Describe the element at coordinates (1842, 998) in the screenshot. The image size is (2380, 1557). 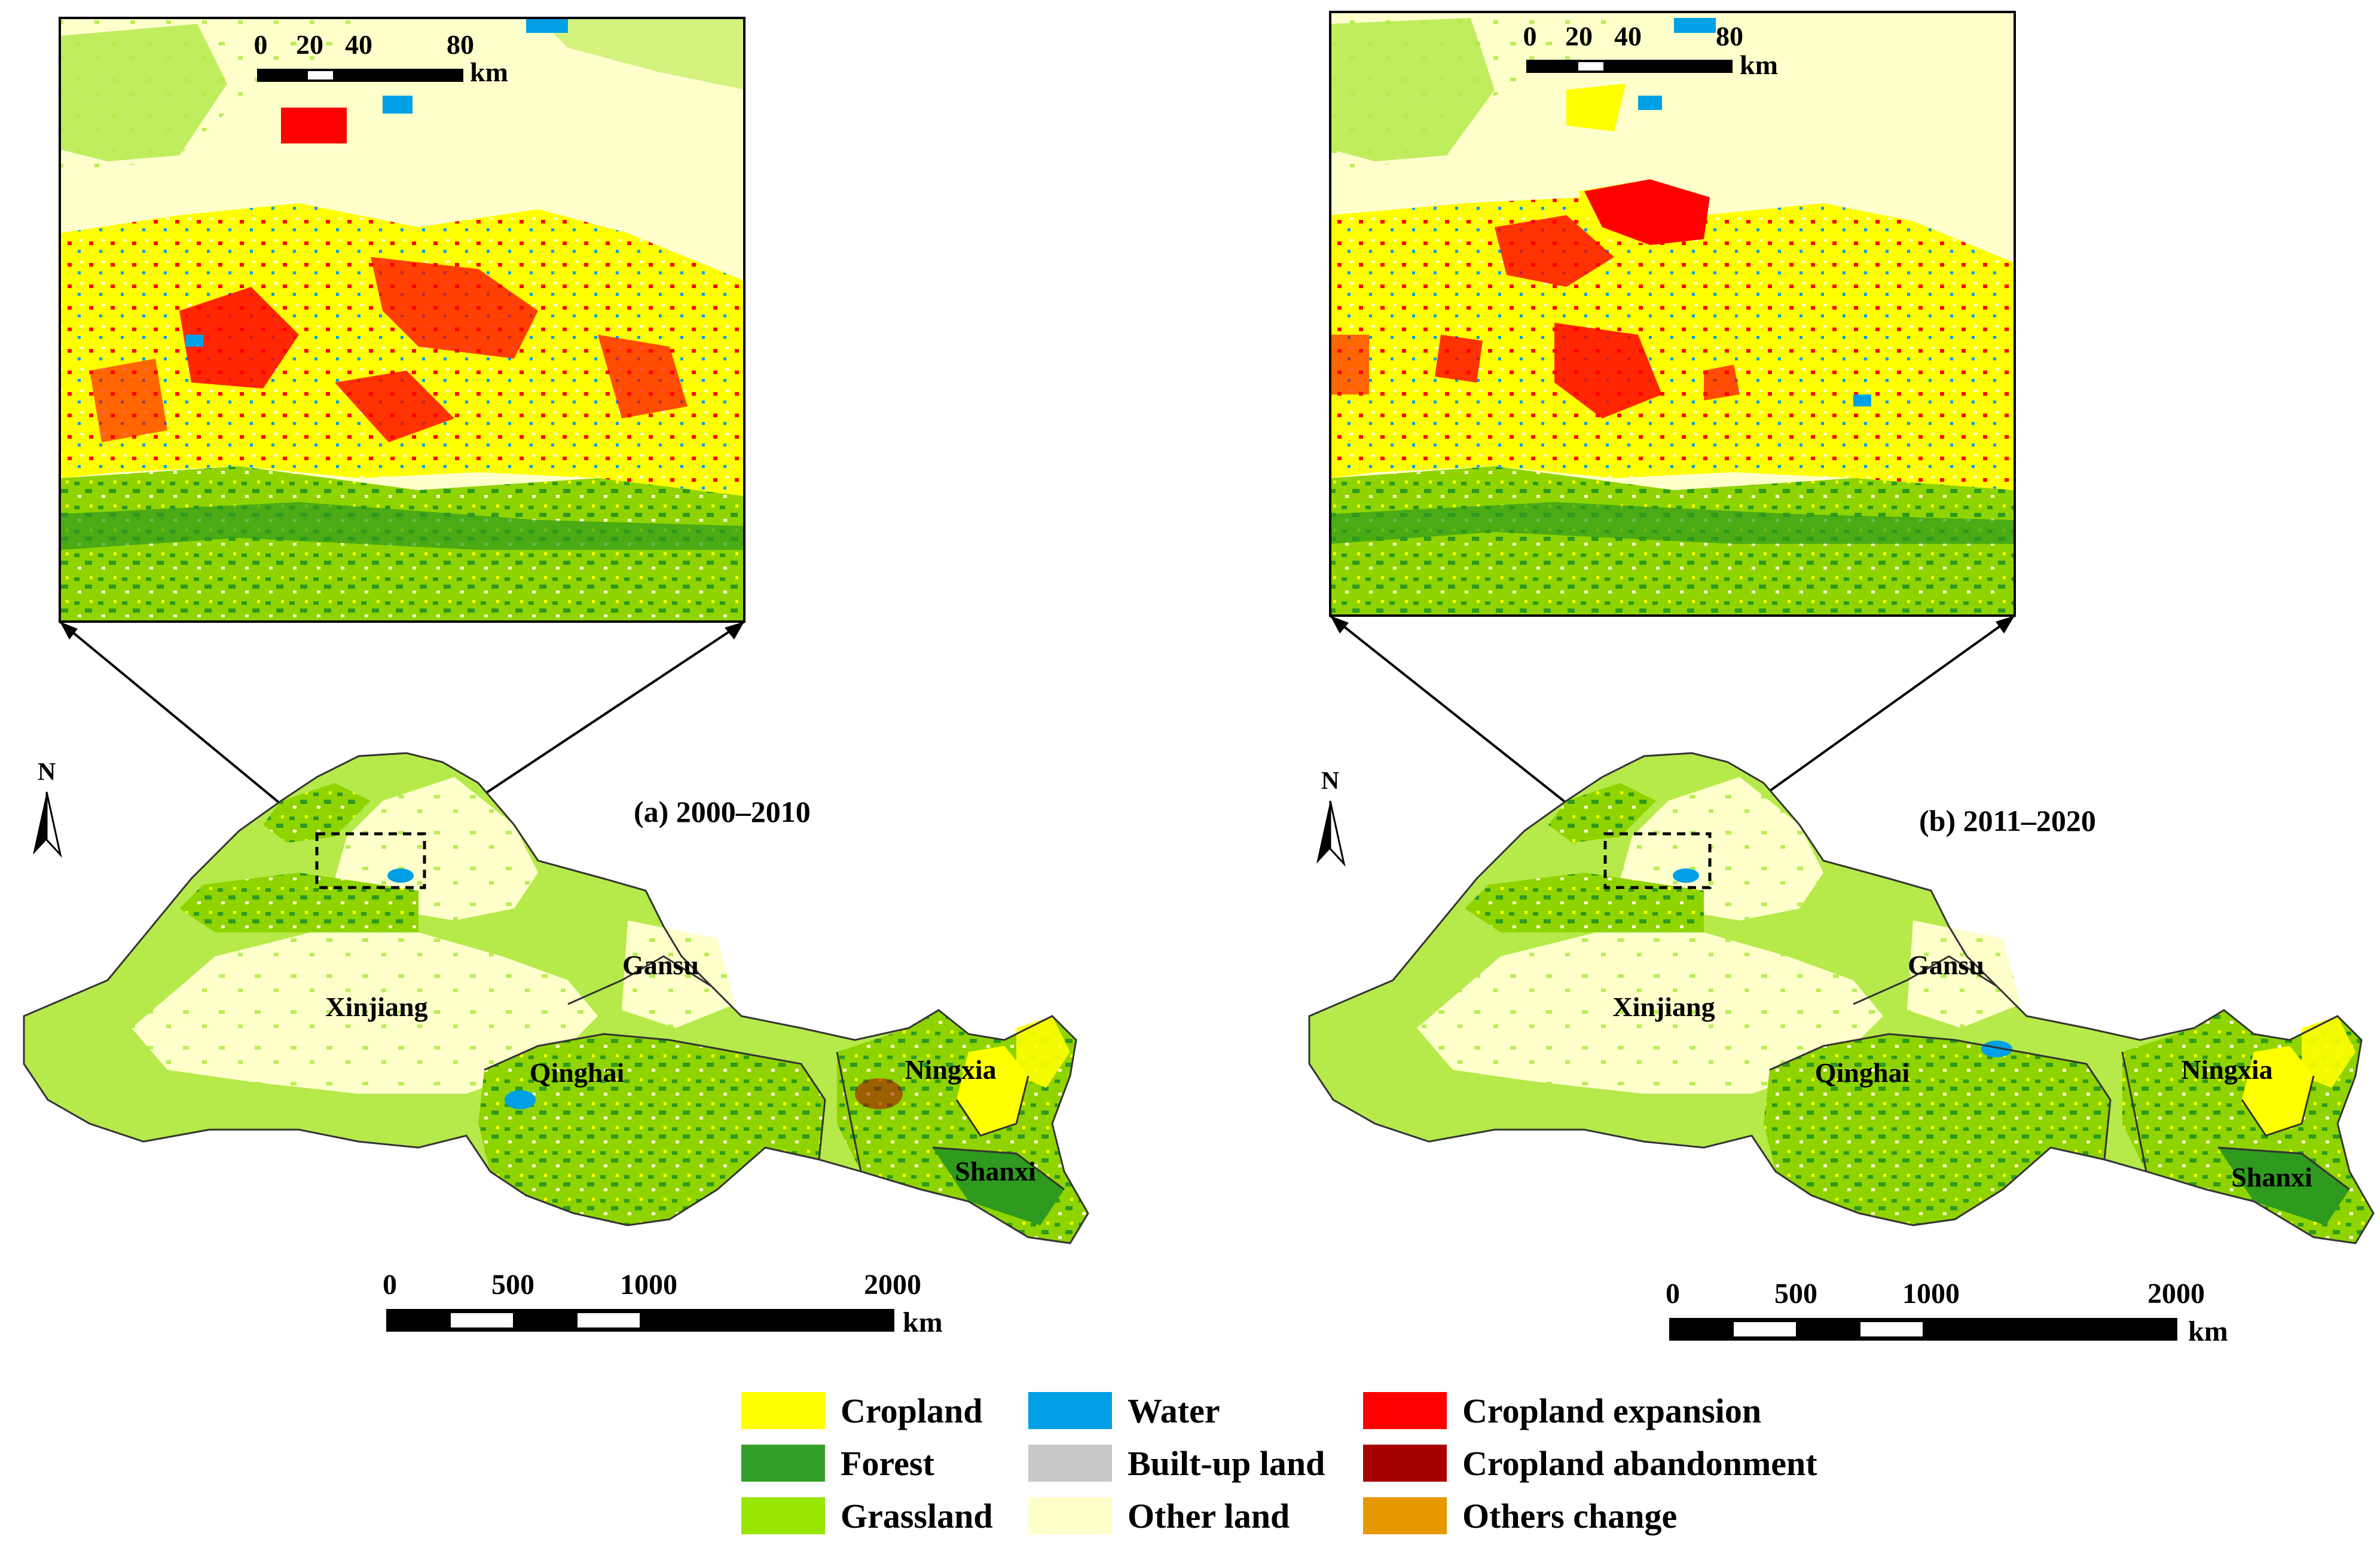
I see `main-map-b: Xinjiang Gansu Qinghai Ningxia Shanxi` at that location.